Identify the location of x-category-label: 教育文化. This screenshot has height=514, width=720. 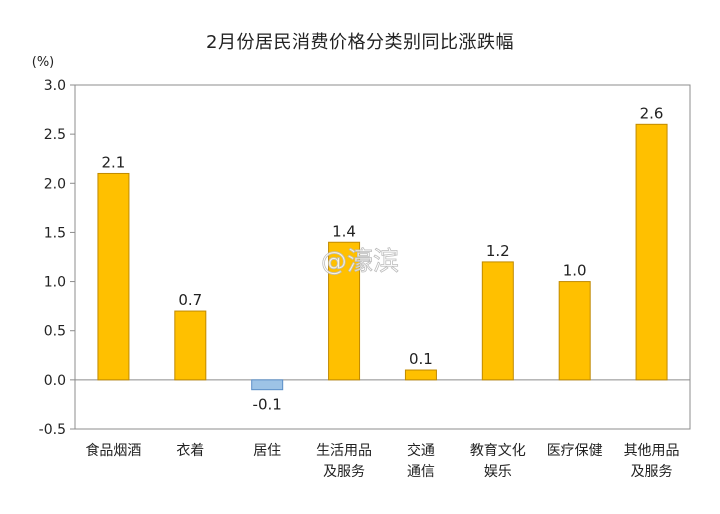
(498, 451).